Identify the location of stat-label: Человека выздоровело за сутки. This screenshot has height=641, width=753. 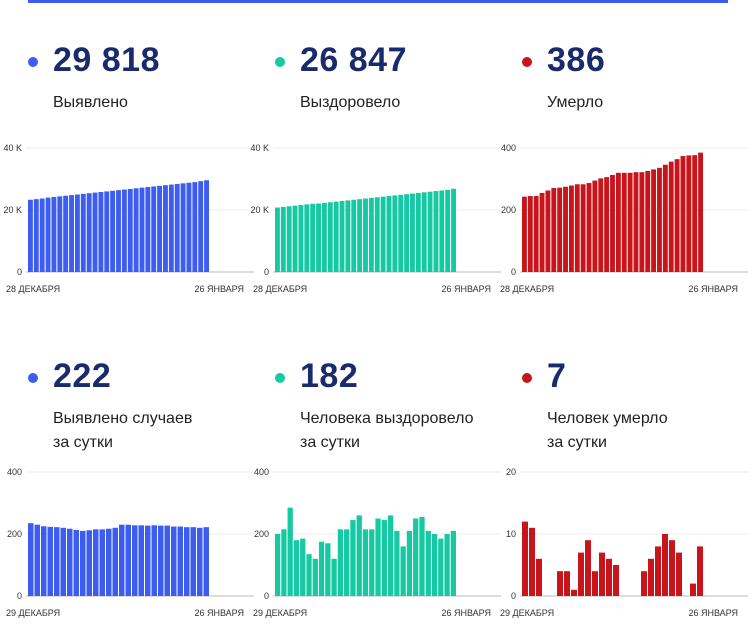
(405, 431).